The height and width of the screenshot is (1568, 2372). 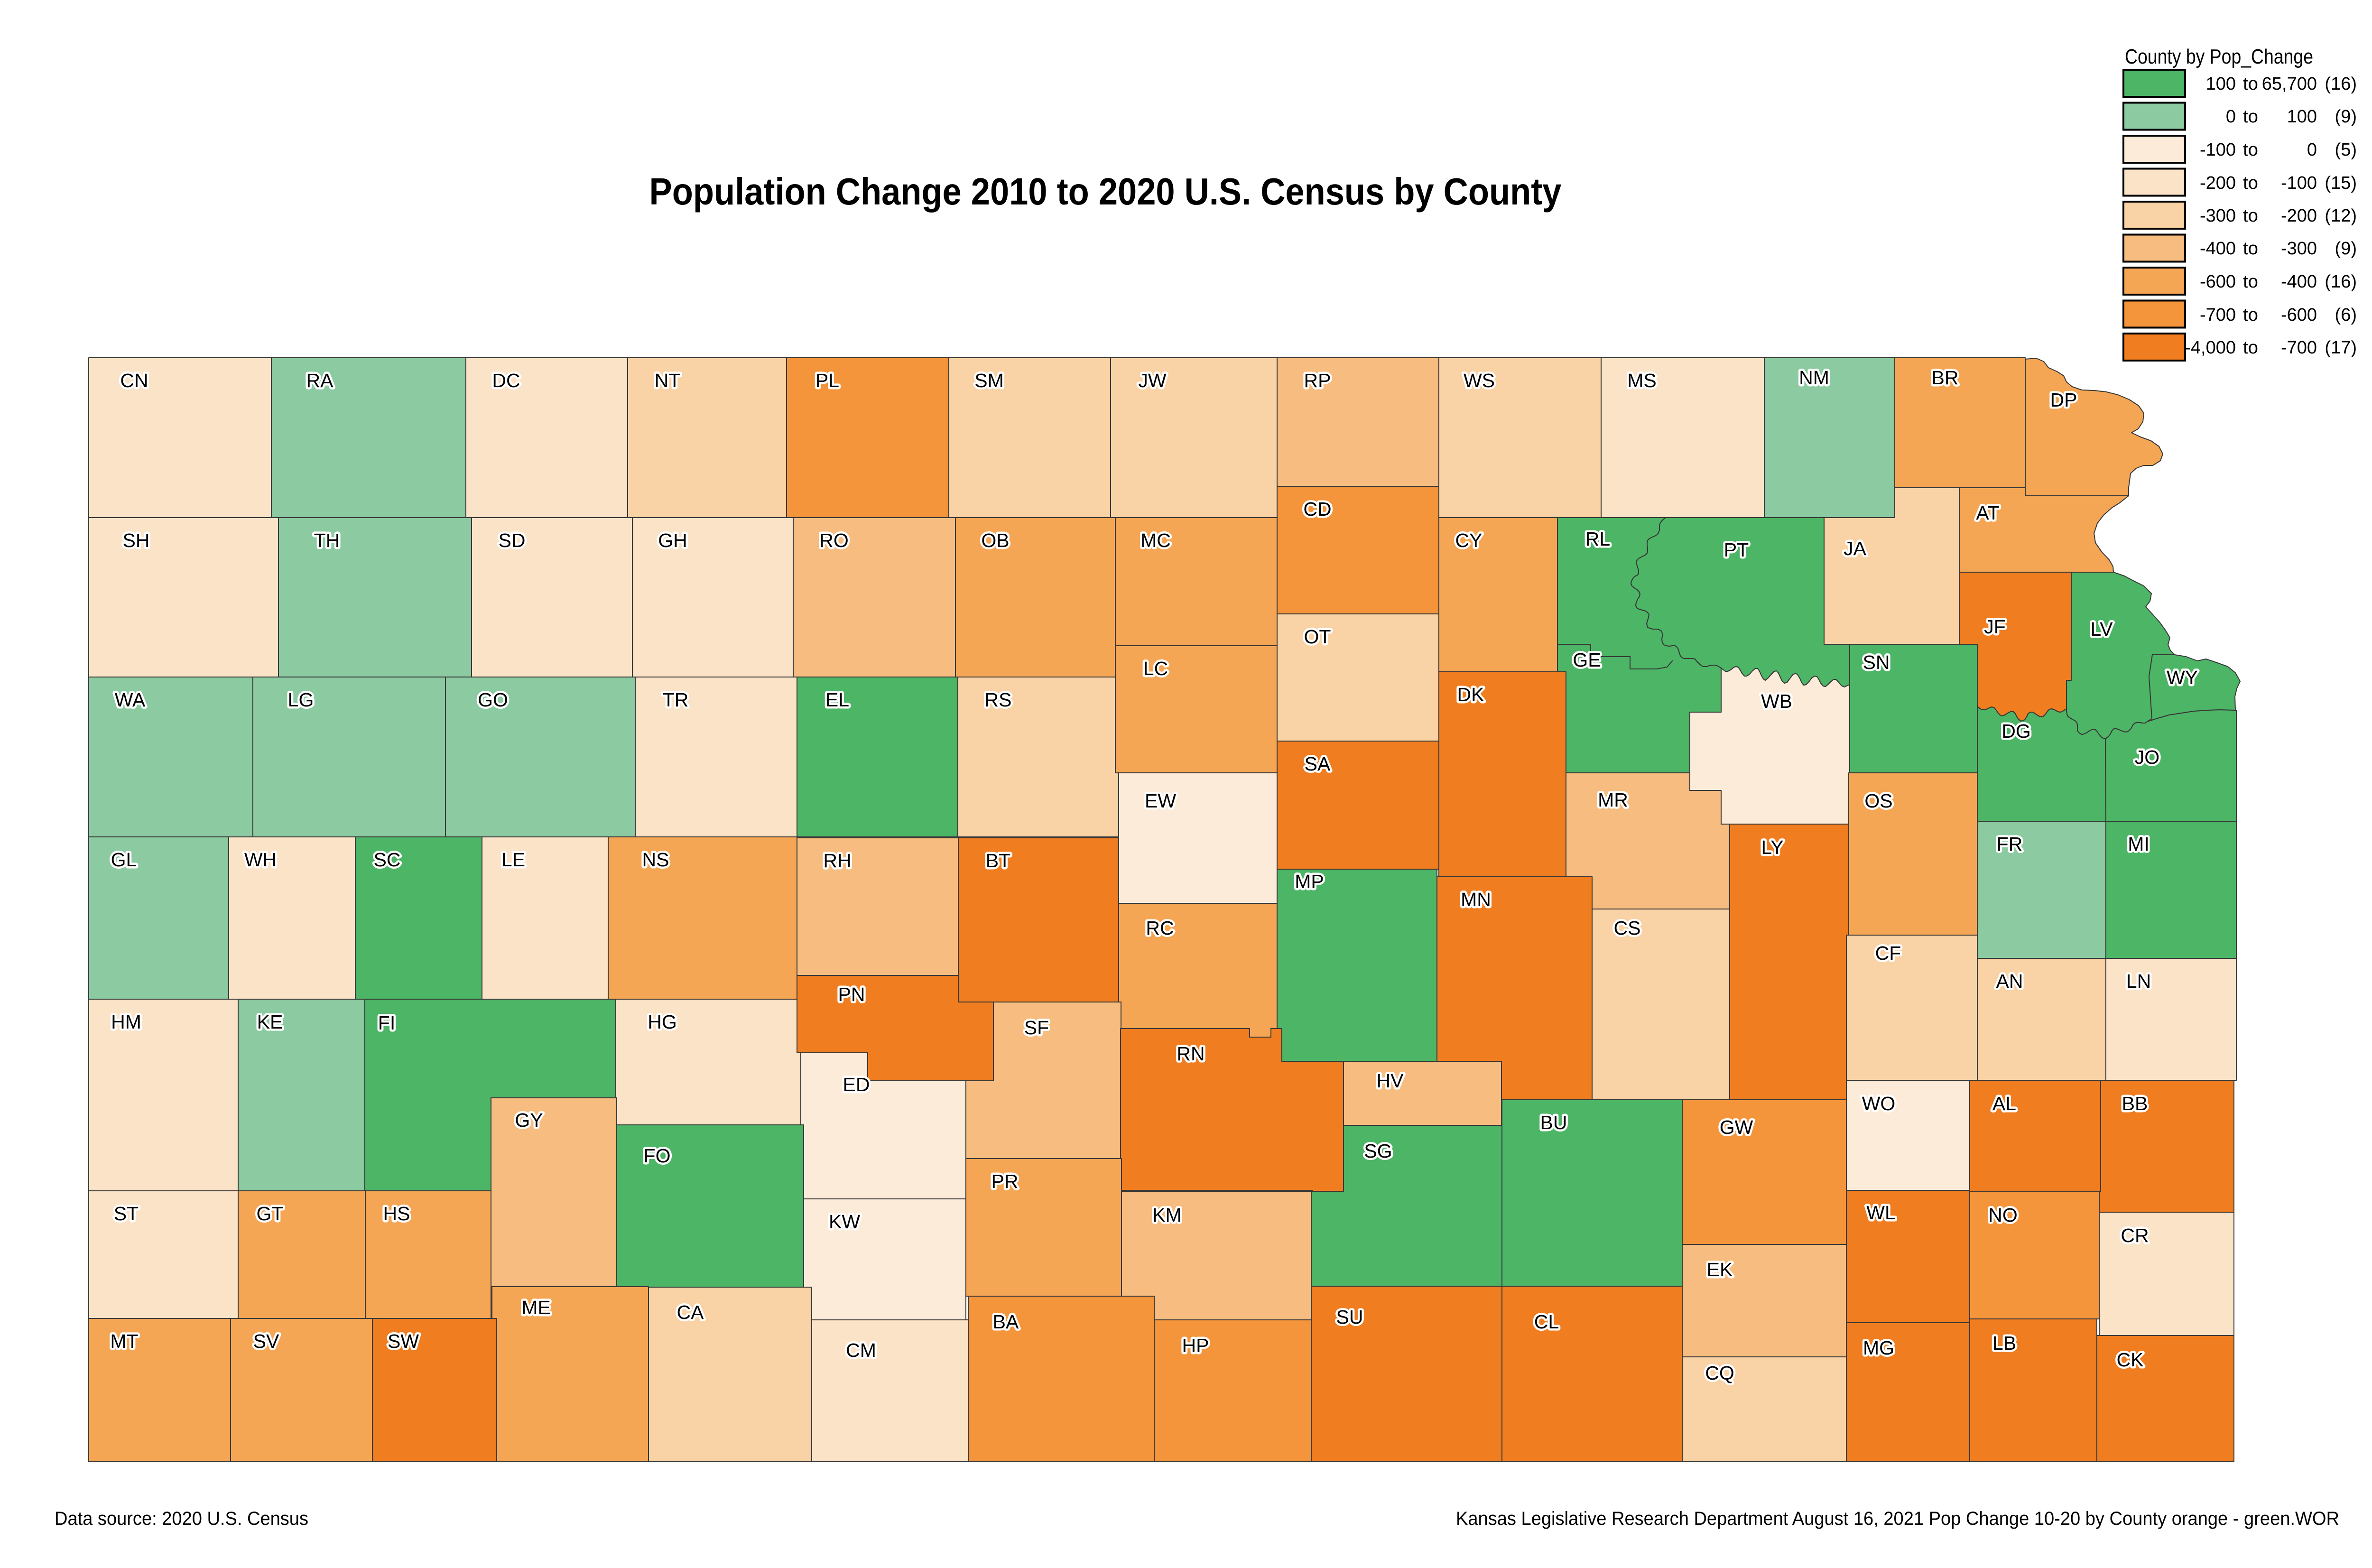 What do you see at coordinates (266, 1341) in the screenshot?
I see `svg-text: SV` at bounding box center [266, 1341].